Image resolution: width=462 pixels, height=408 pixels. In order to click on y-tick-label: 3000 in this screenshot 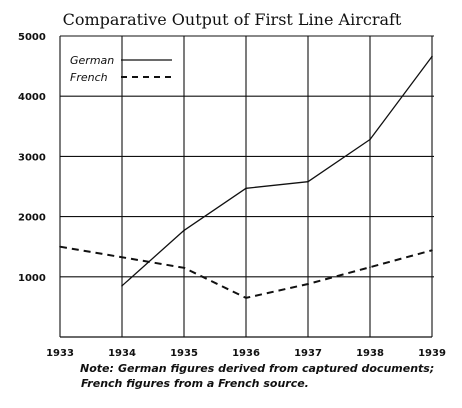, I will do `click(32, 157)`.